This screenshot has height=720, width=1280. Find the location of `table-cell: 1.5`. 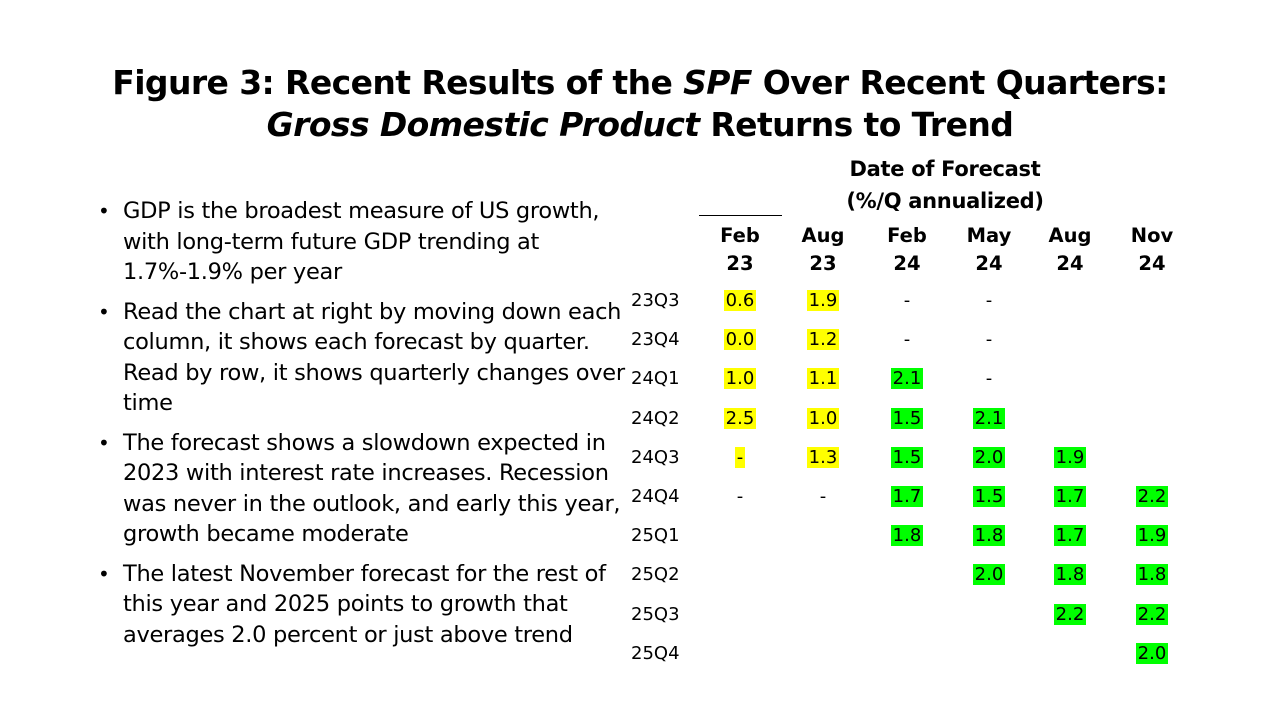

table-cell: 1.5 is located at coordinates (989, 497).